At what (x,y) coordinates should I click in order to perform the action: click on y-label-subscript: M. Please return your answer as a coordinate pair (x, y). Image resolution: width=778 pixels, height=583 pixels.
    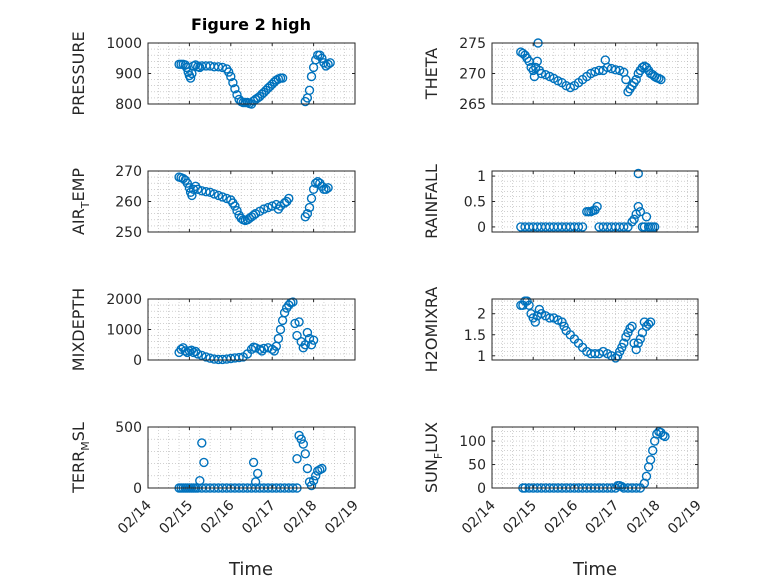
    Looking at the image, I should click on (85, 446).